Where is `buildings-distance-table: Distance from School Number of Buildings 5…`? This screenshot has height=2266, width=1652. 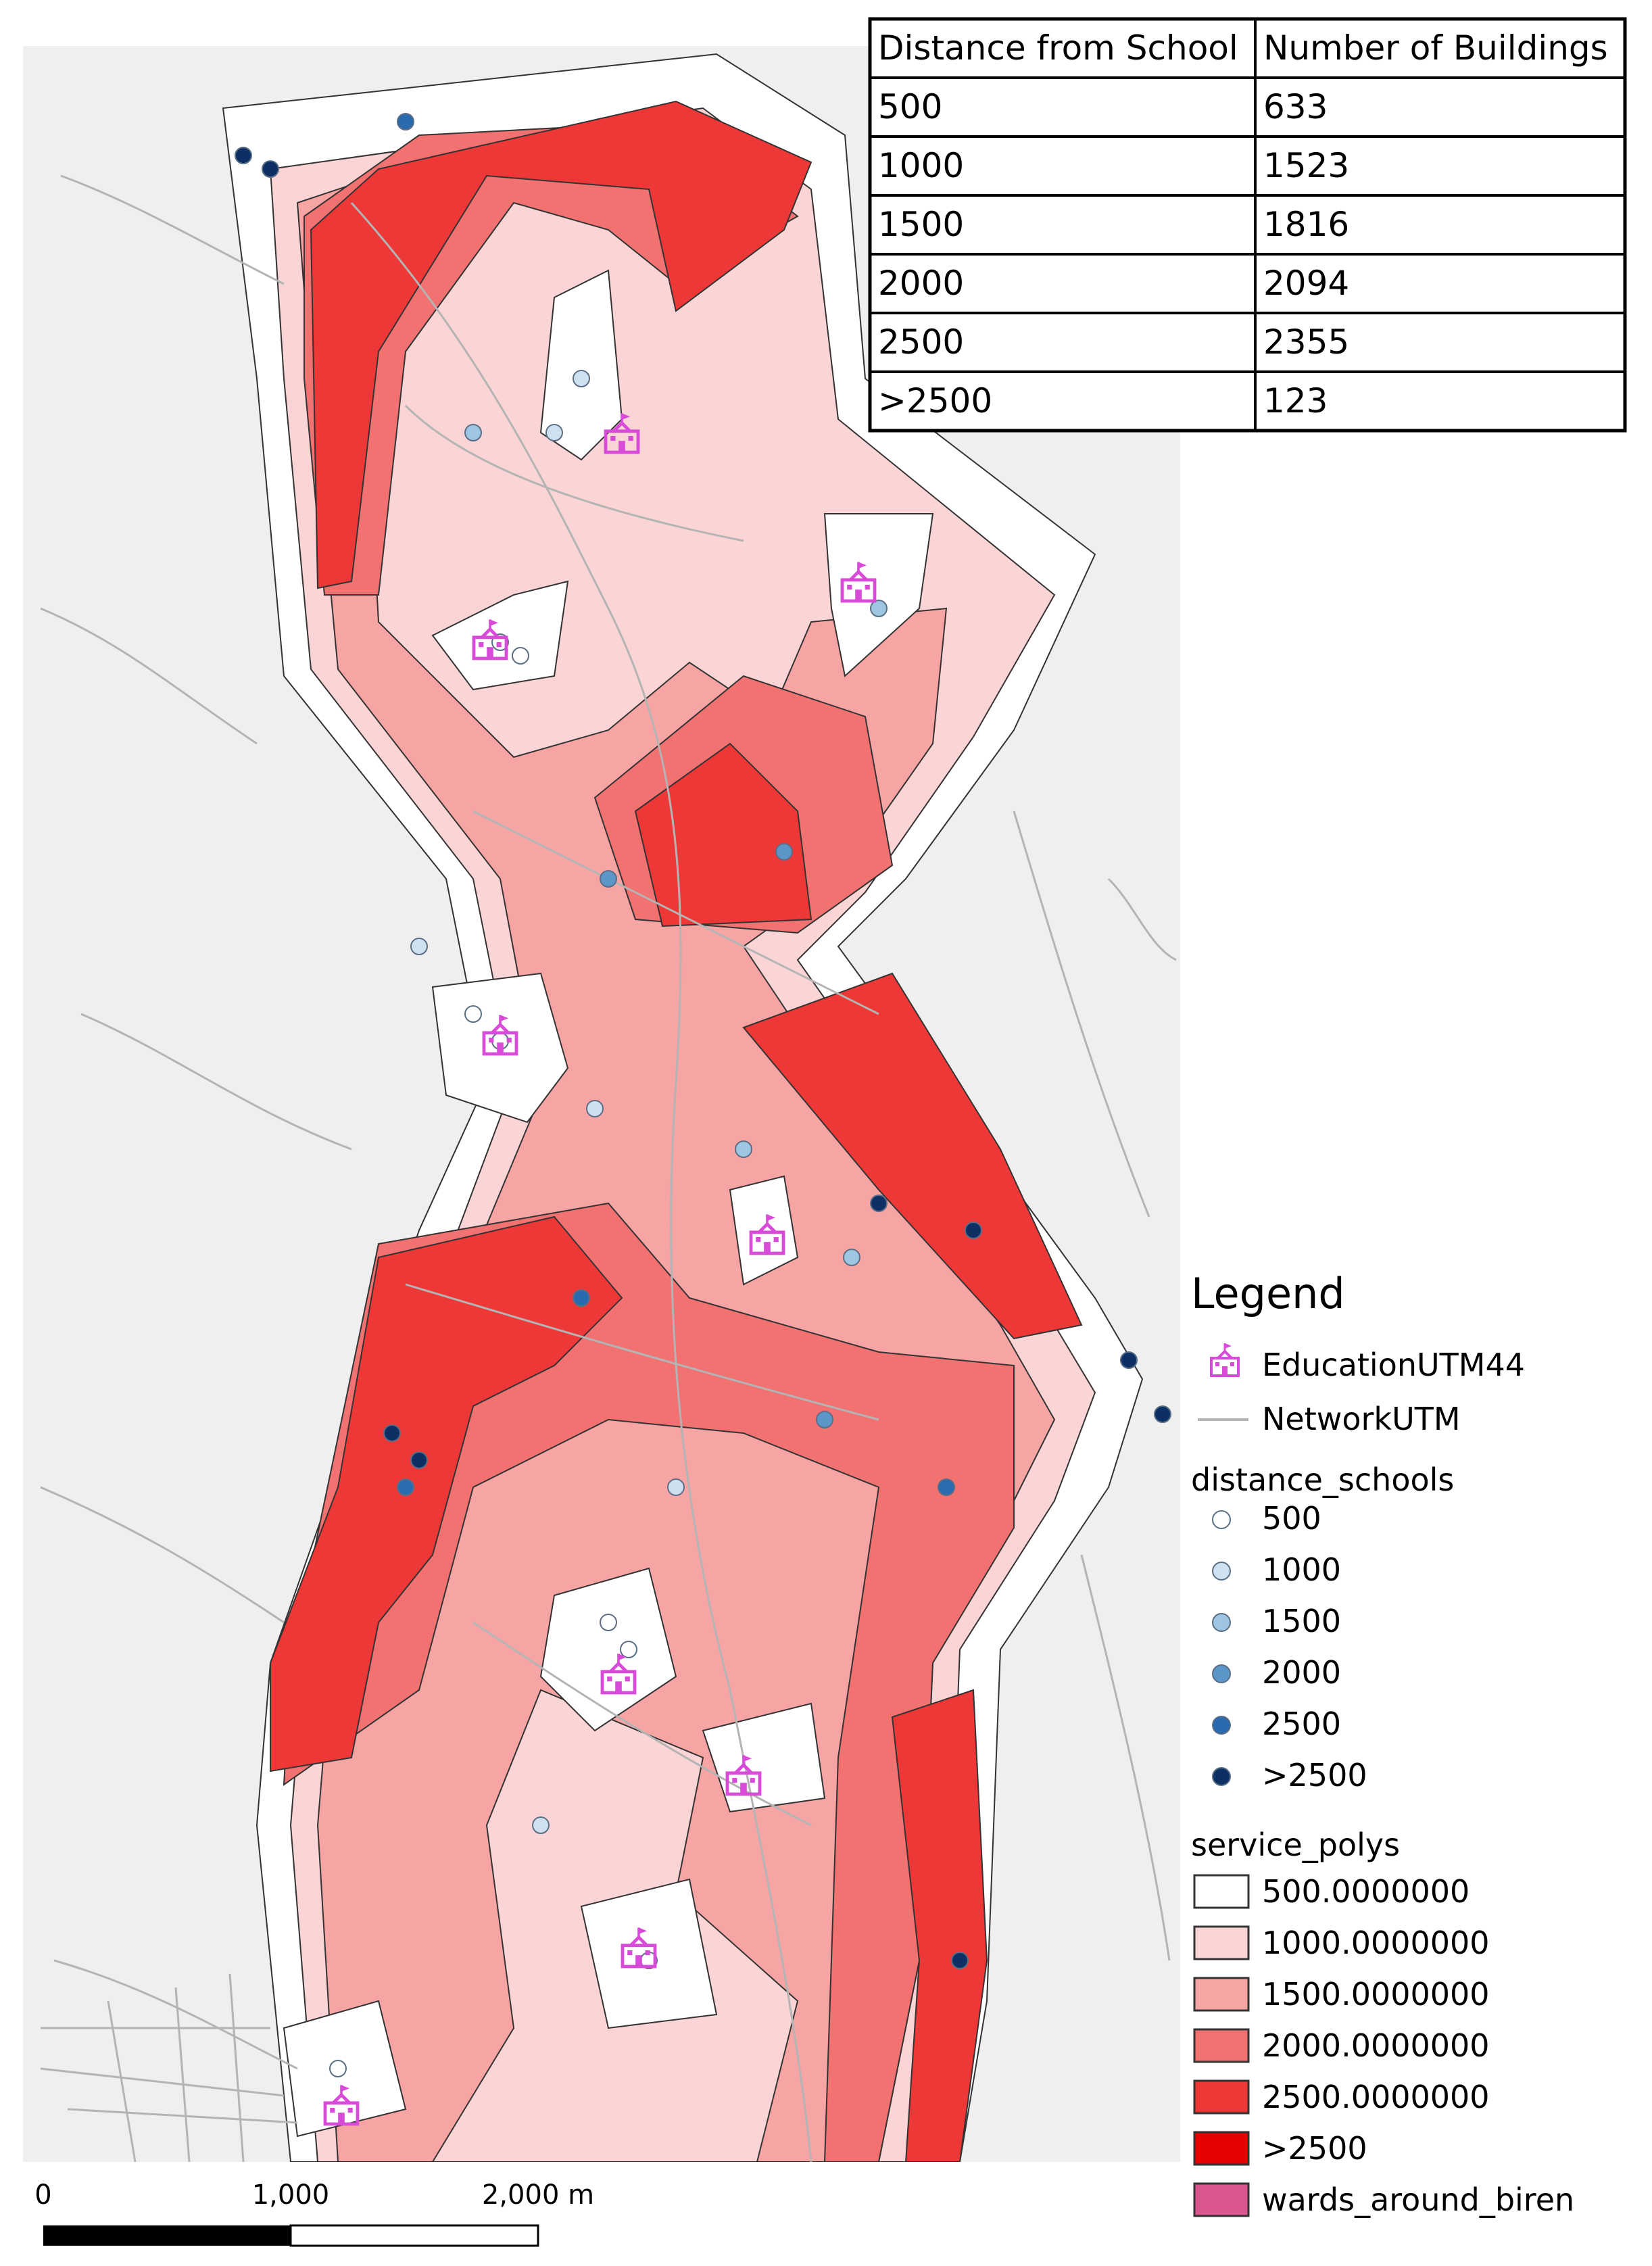
buildings-distance-table: Distance from School Number of Buildings 5… is located at coordinates (1247, 225).